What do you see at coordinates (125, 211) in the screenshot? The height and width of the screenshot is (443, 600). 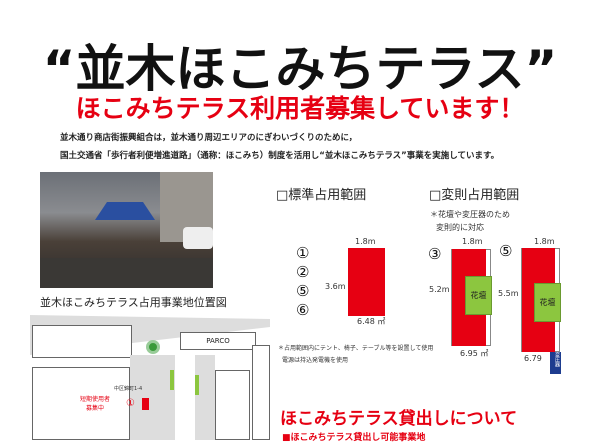 I see `photo-tent` at bounding box center [125, 211].